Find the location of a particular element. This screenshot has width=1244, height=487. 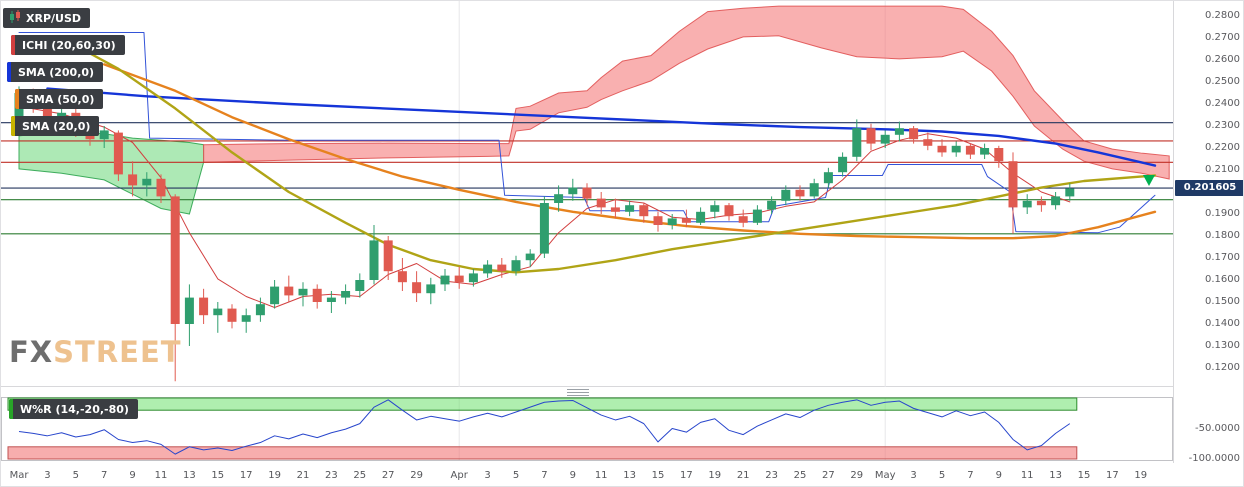

legend-ichimoku-label: ICHI (20,60,30) is located at coordinates (69, 45).